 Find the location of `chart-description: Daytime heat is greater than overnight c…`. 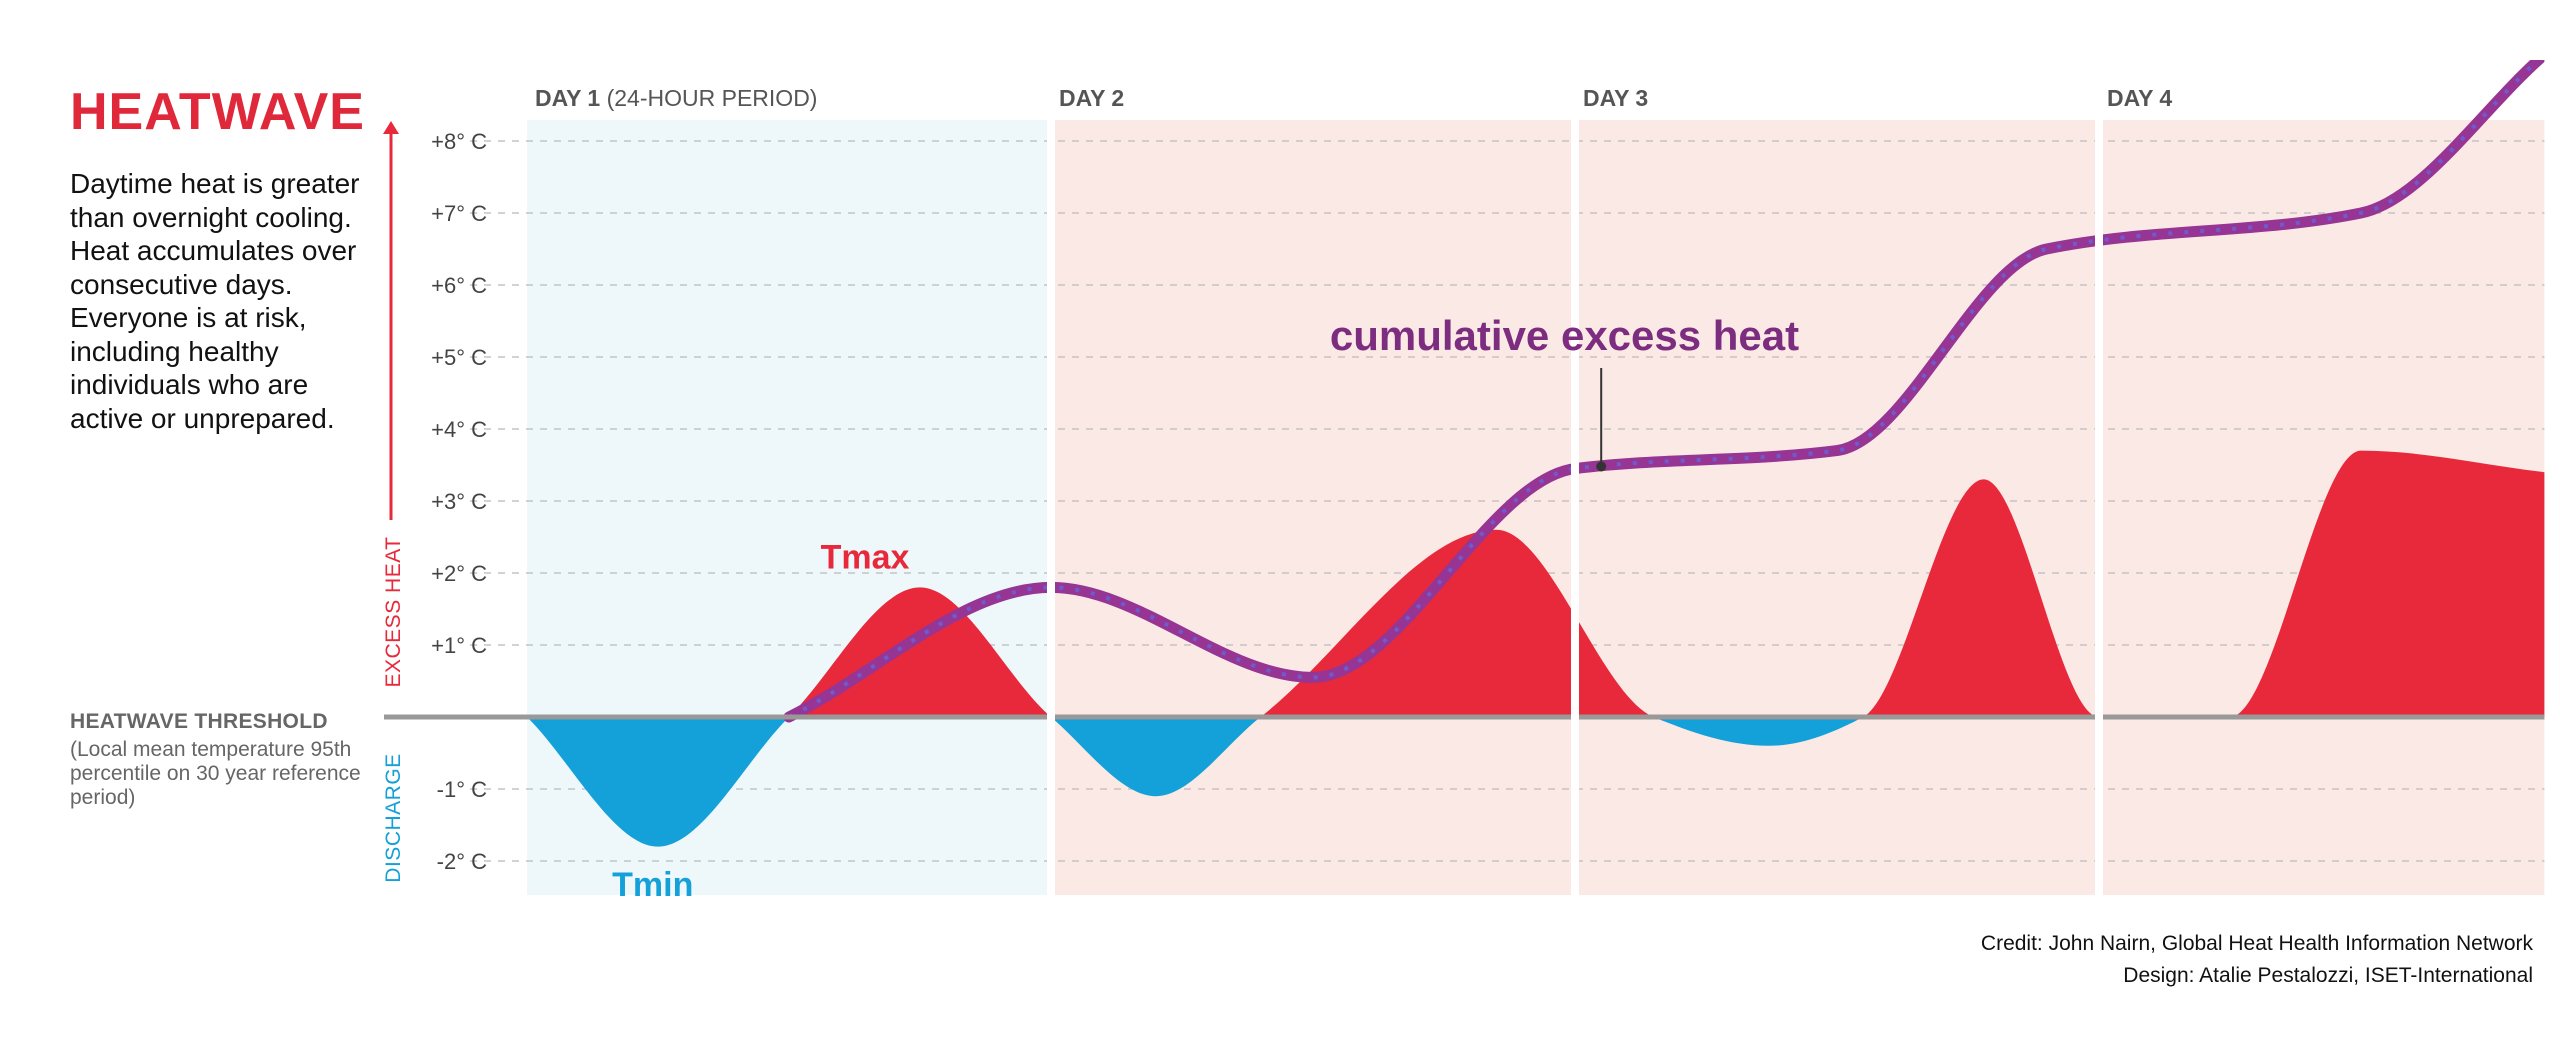

chart-description: Daytime heat is greater than overnight c… is located at coordinates (215, 301).